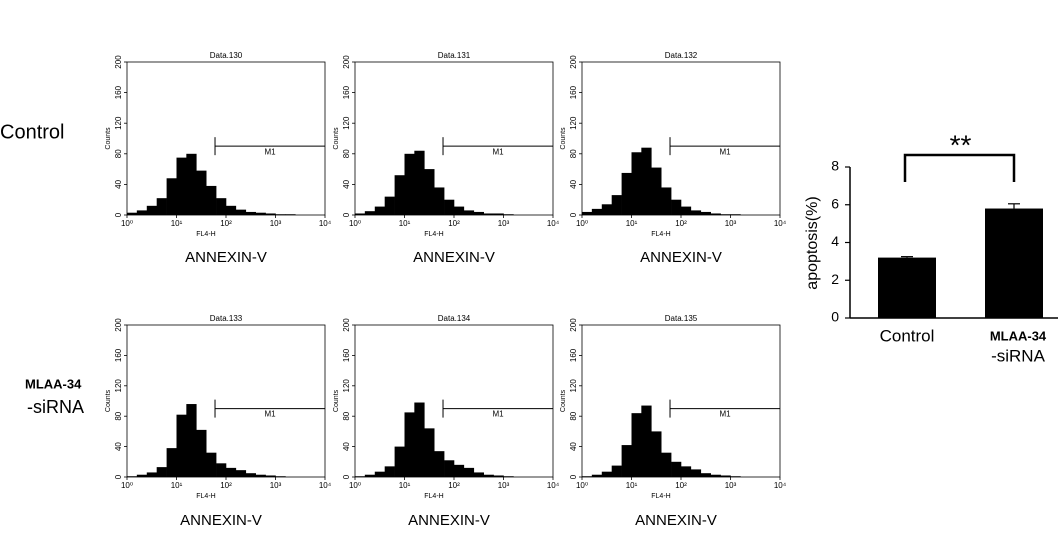  What do you see at coordinates (205, 496) in the screenshot?
I see `x-axis-label: FL4-H` at bounding box center [205, 496].